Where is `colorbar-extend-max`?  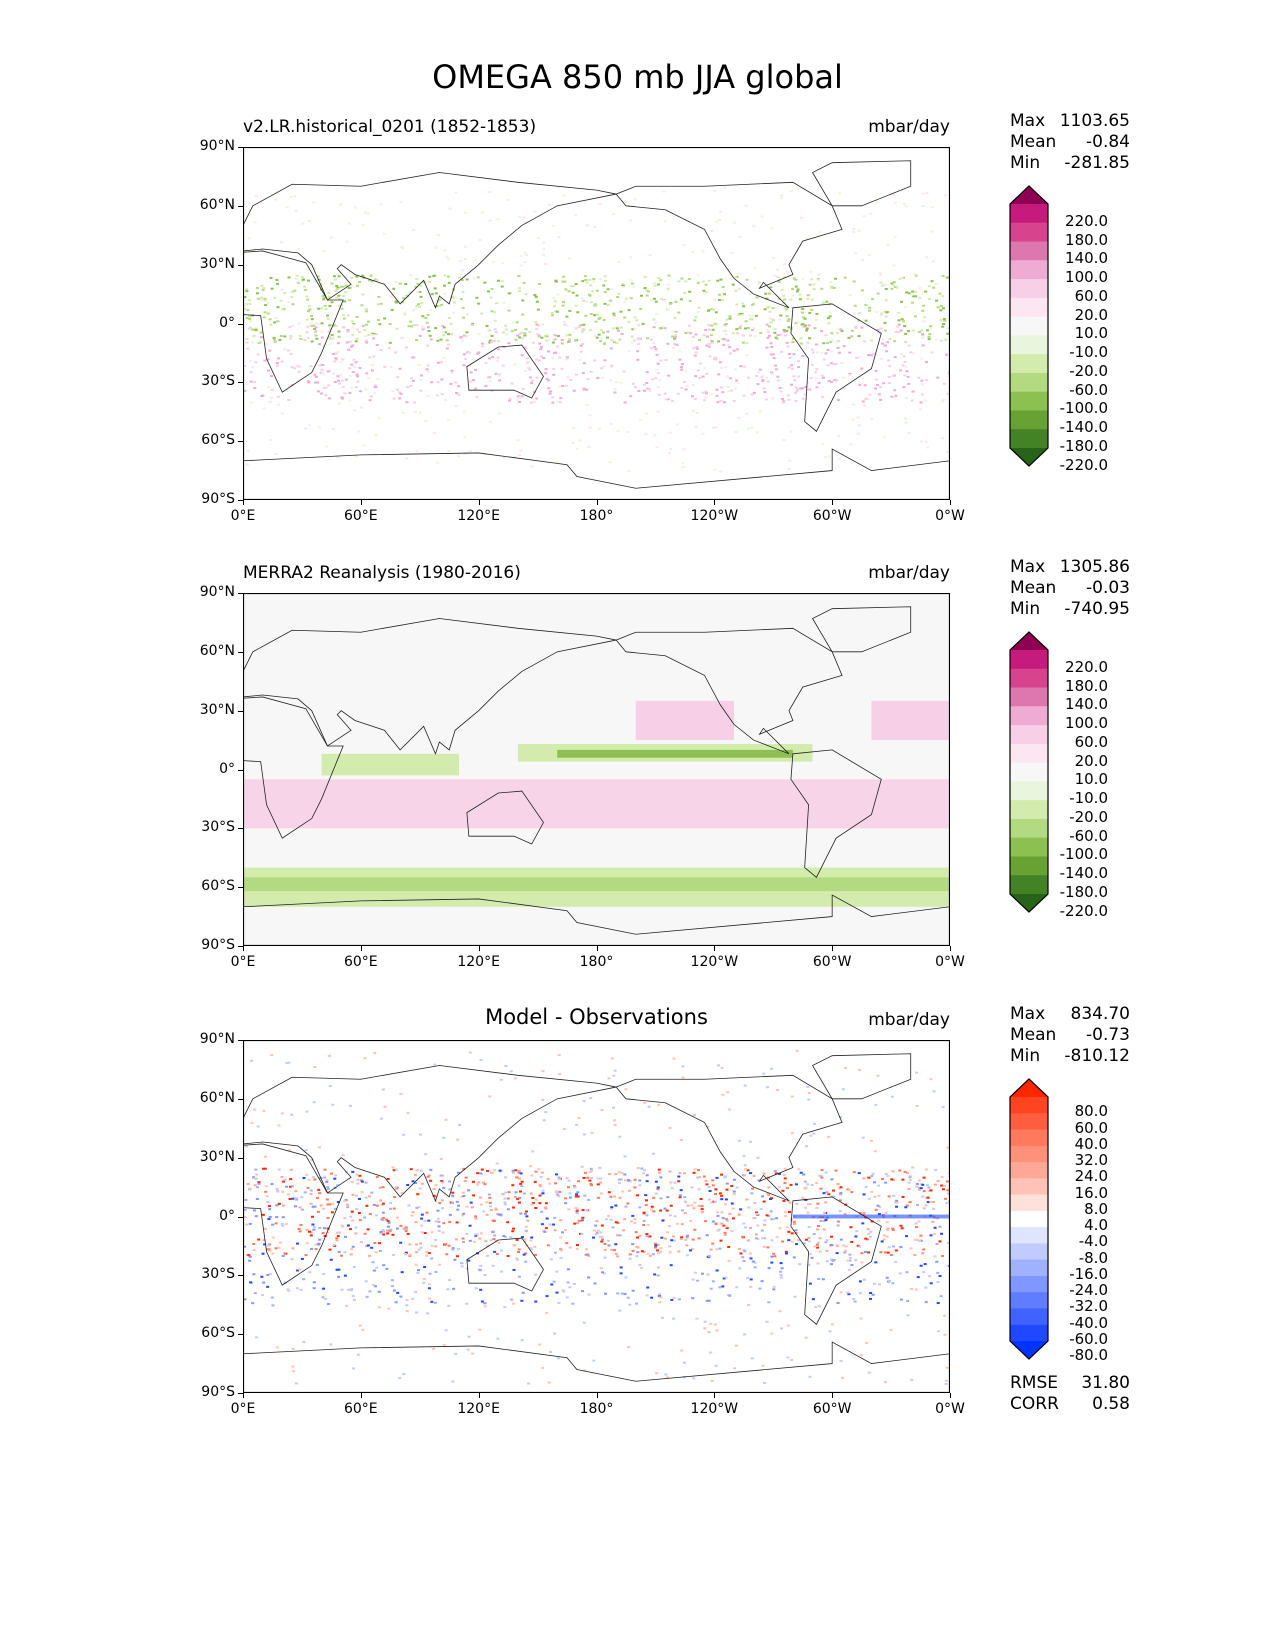
colorbar-extend-max is located at coordinates (1029, 641).